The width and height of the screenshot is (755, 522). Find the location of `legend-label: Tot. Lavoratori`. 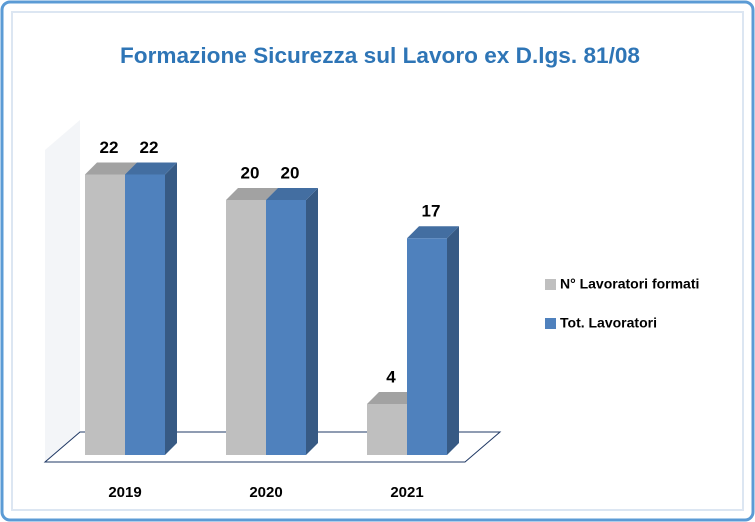

legend-label: Tot. Lavoratori is located at coordinates (608, 323).